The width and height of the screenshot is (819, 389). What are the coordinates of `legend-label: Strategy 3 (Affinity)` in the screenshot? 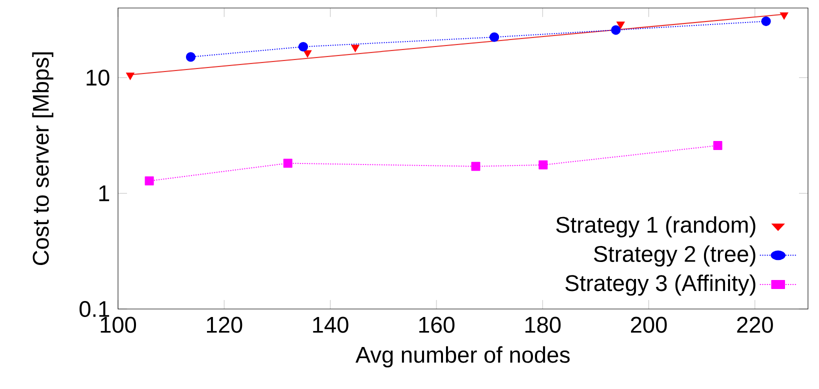 It's located at (660, 285).